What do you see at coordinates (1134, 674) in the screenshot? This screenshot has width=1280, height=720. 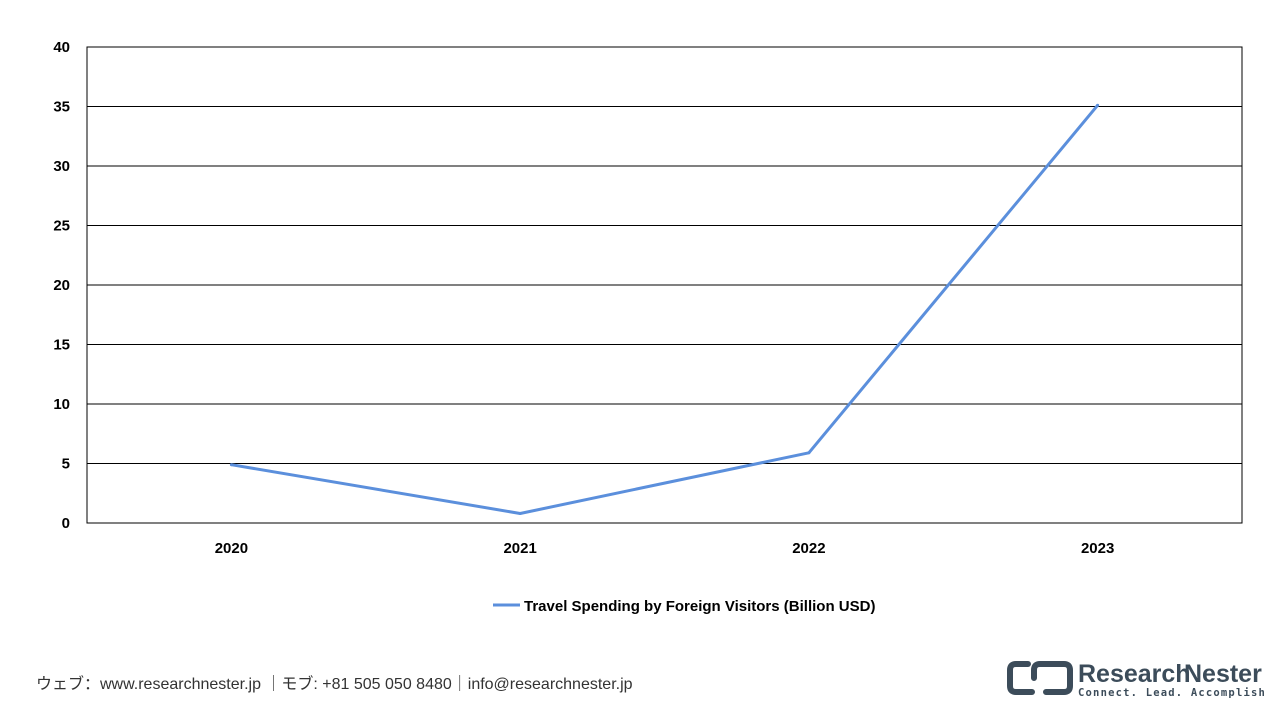 I see `logo-brand-research: Research` at bounding box center [1134, 674].